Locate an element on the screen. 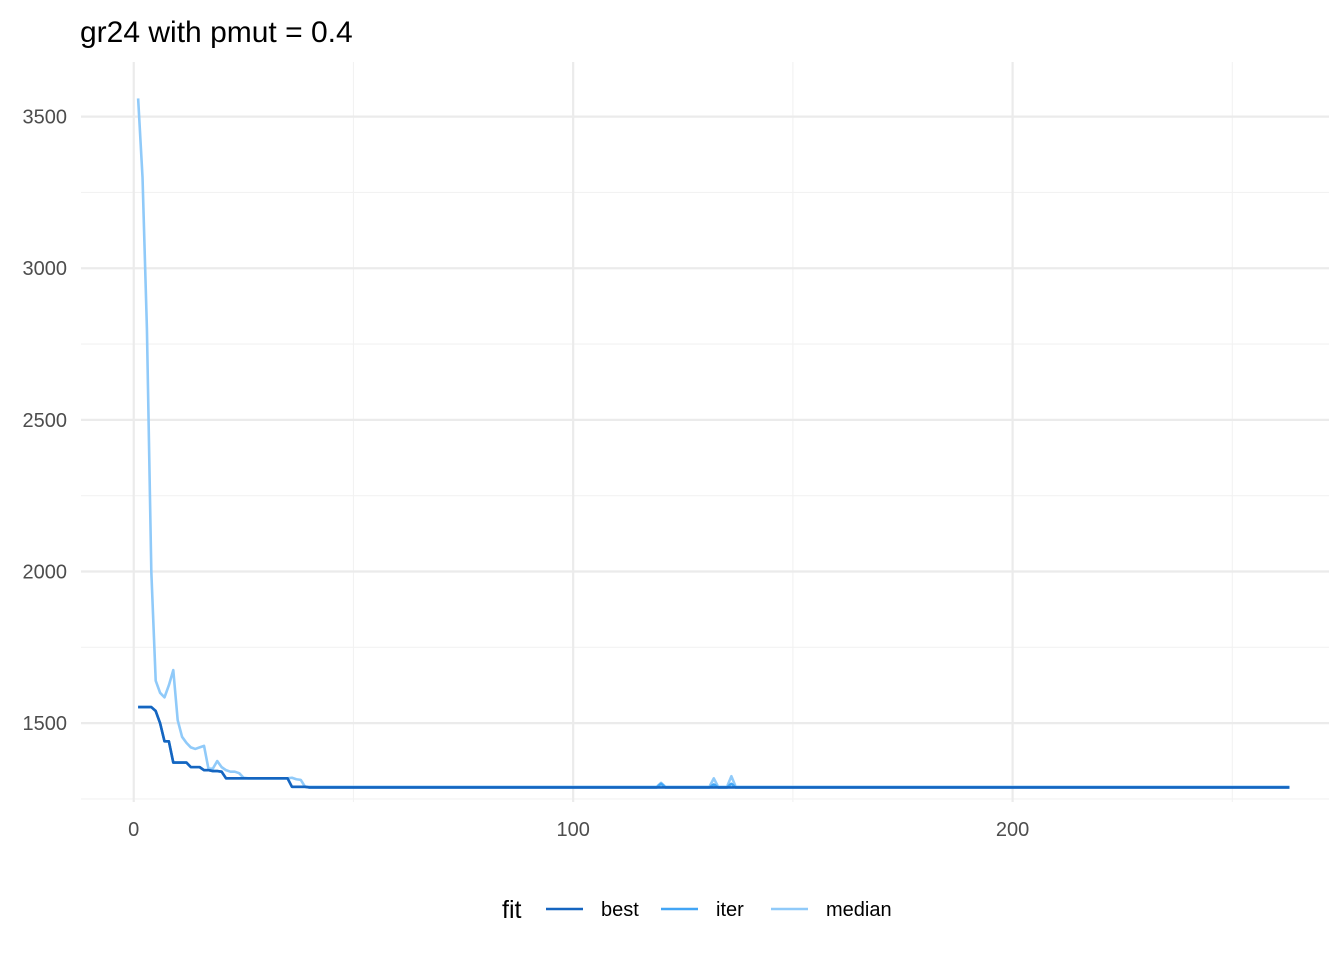 The image size is (1344, 960). legend: fit best iter median is located at coordinates (697, 910).